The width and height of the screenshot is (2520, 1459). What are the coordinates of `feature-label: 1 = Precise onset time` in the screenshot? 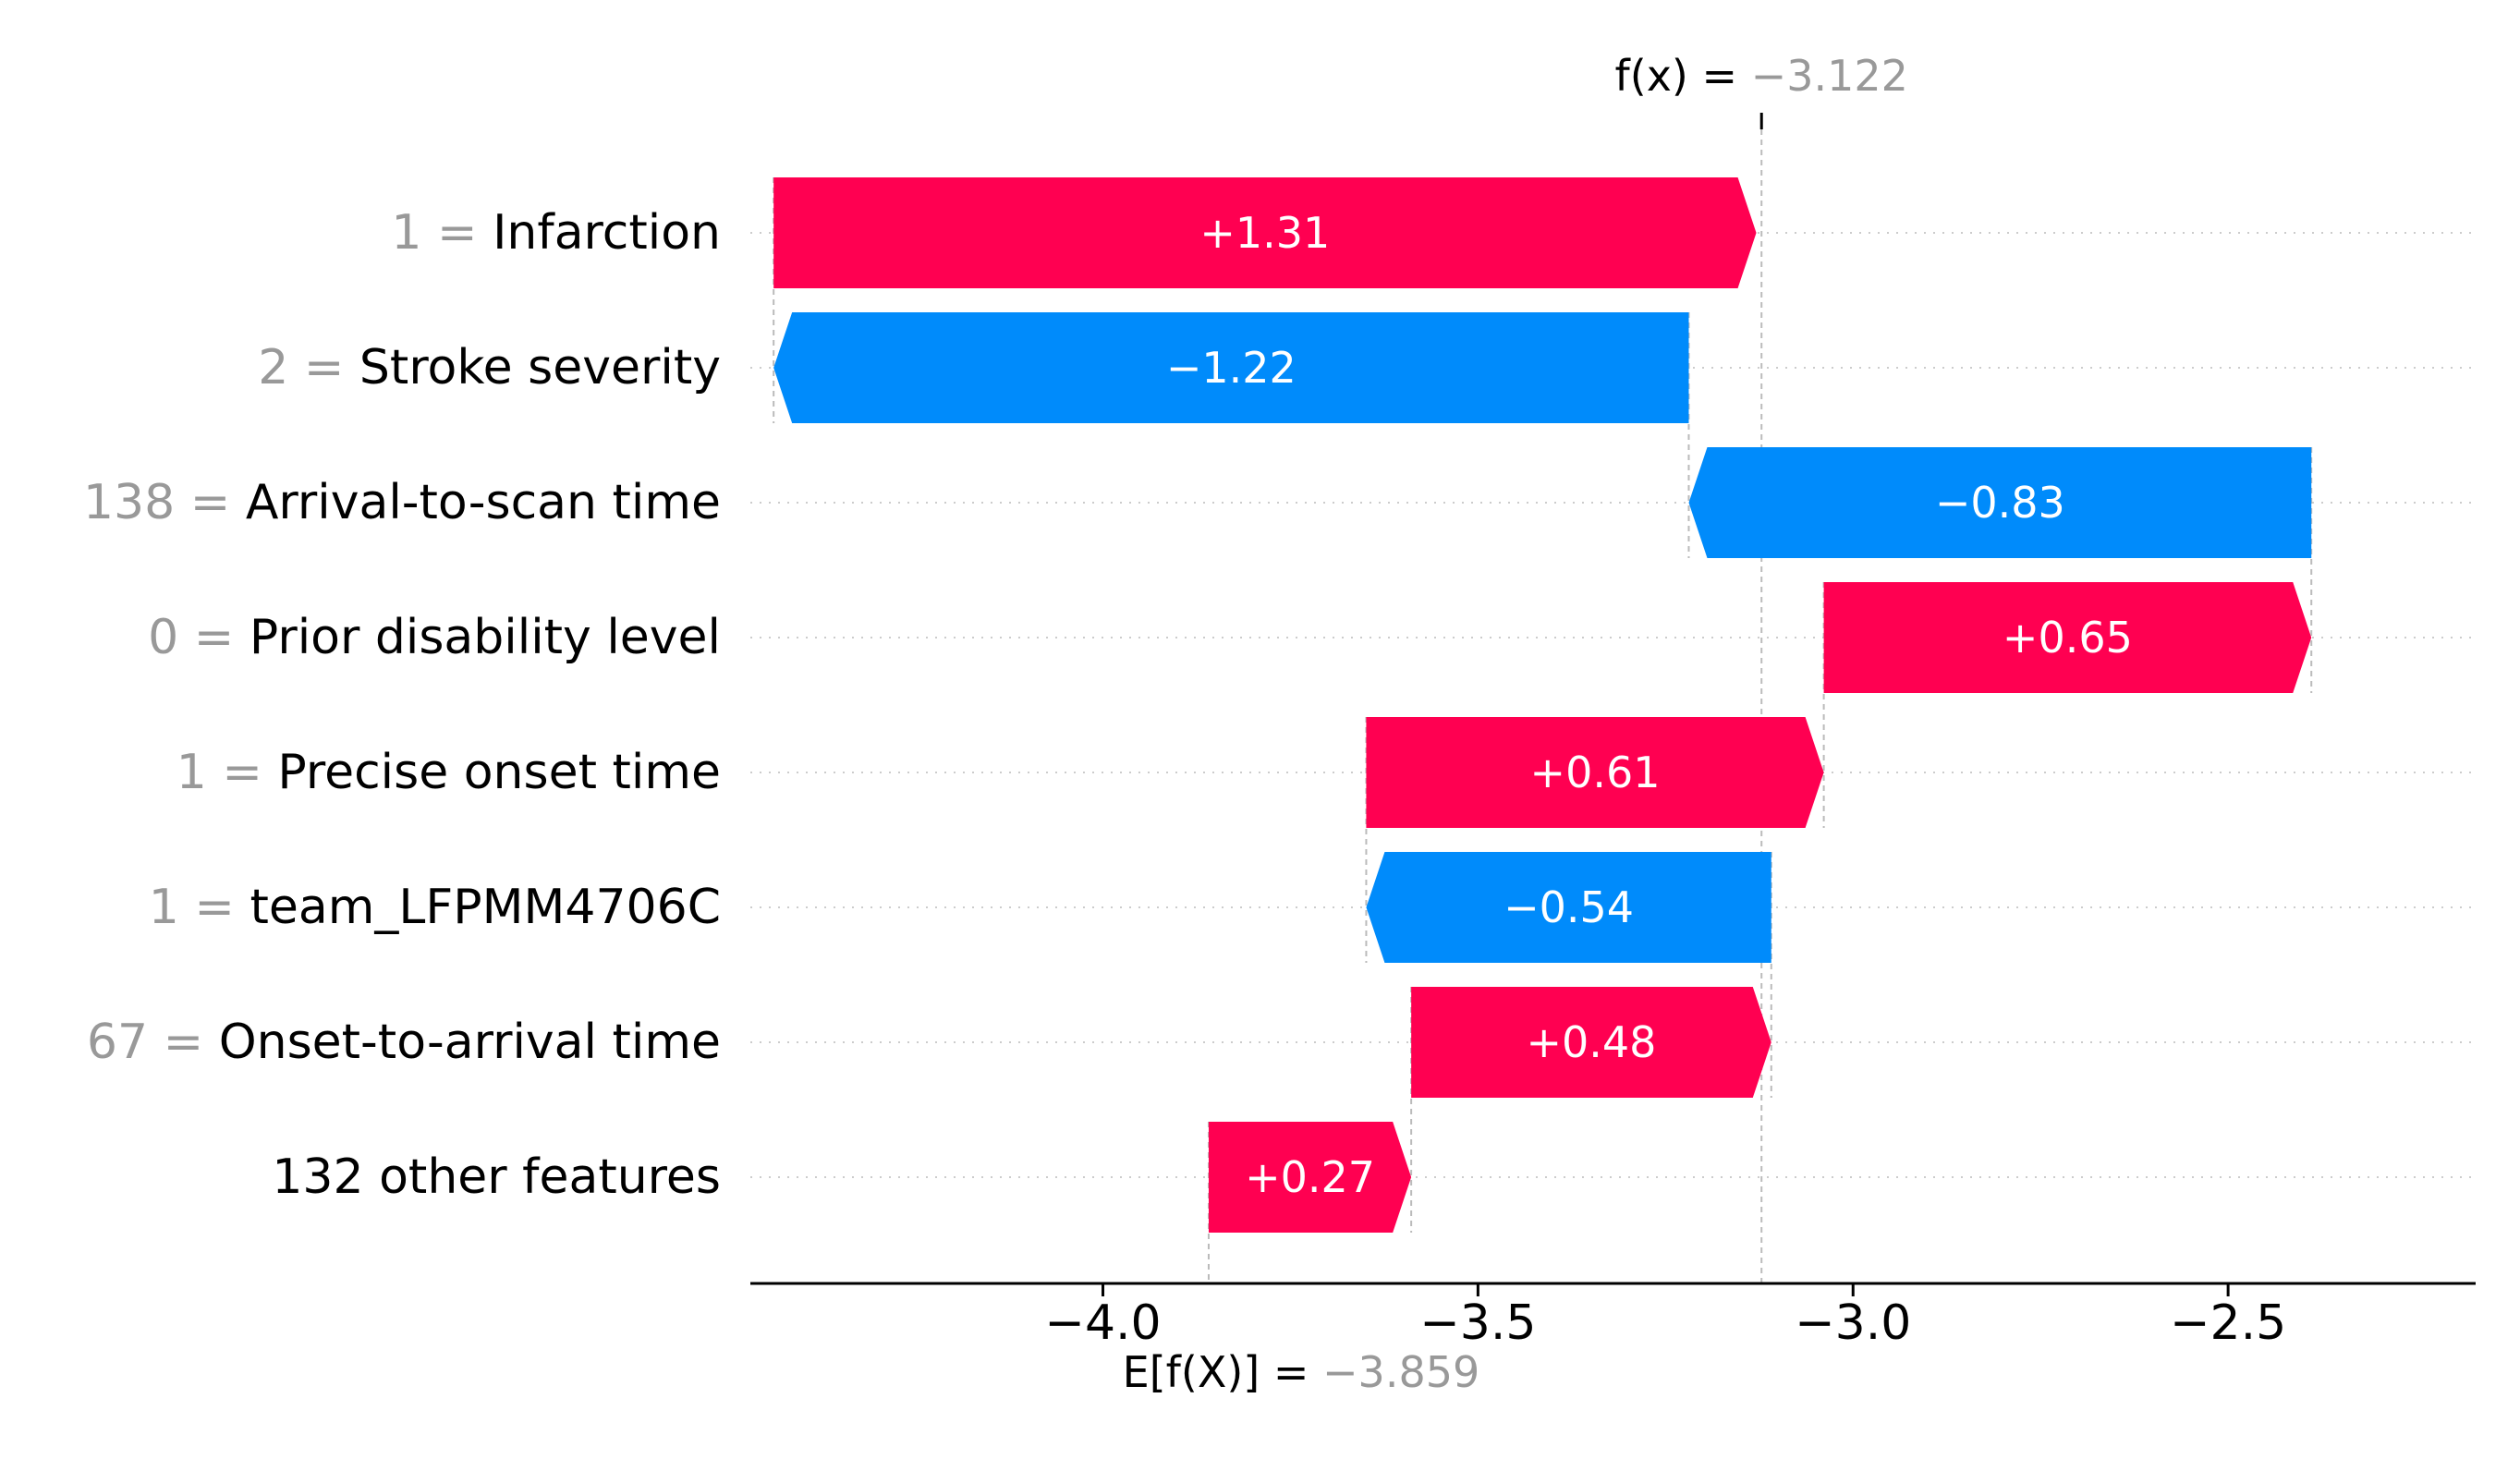 It's located at (449, 773).